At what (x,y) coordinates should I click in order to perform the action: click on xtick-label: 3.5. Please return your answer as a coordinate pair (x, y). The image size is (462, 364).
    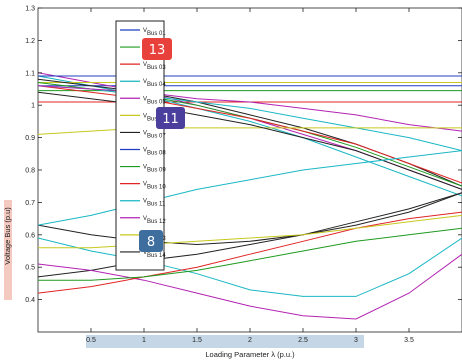
    Looking at the image, I should click on (409, 340).